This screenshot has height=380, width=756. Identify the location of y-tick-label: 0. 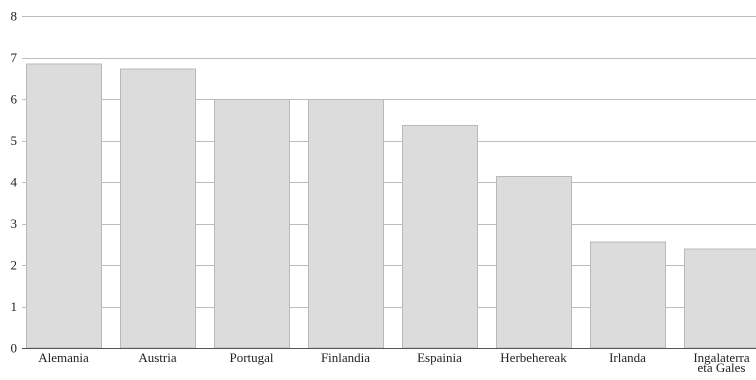
(14, 348).